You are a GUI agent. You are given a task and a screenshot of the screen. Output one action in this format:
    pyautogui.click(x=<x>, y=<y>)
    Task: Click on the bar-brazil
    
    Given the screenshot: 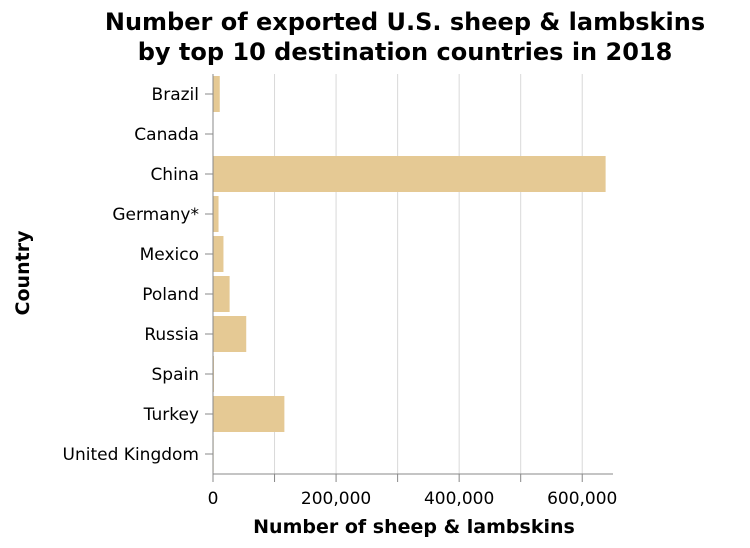 What is the action you would take?
    pyautogui.click(x=216, y=94)
    